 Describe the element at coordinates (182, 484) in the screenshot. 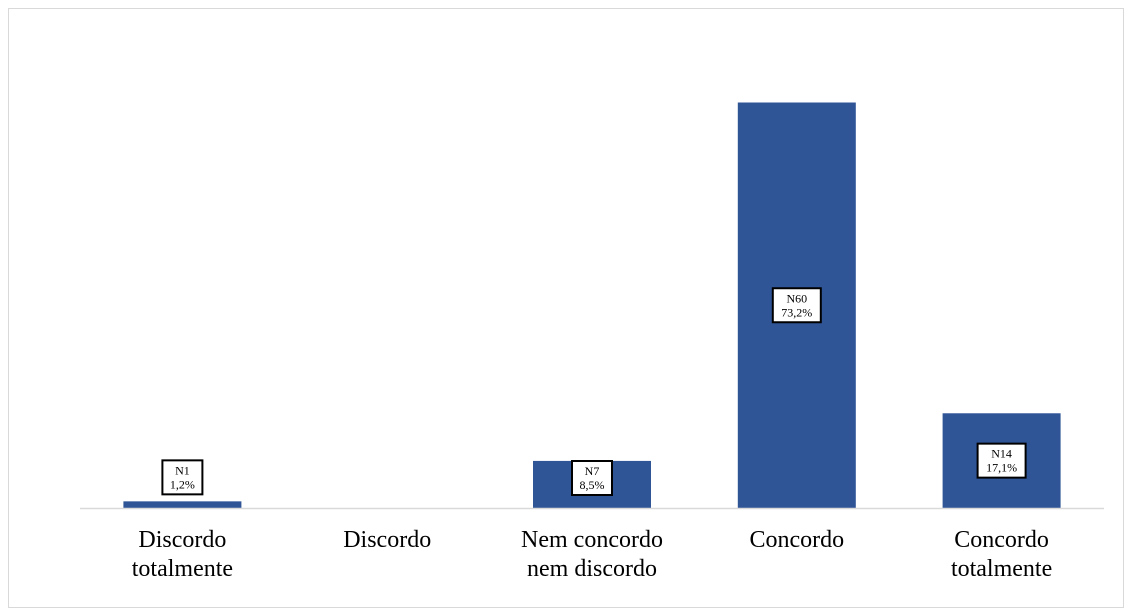

I see `data-label-percent-0: 1,2%` at that location.